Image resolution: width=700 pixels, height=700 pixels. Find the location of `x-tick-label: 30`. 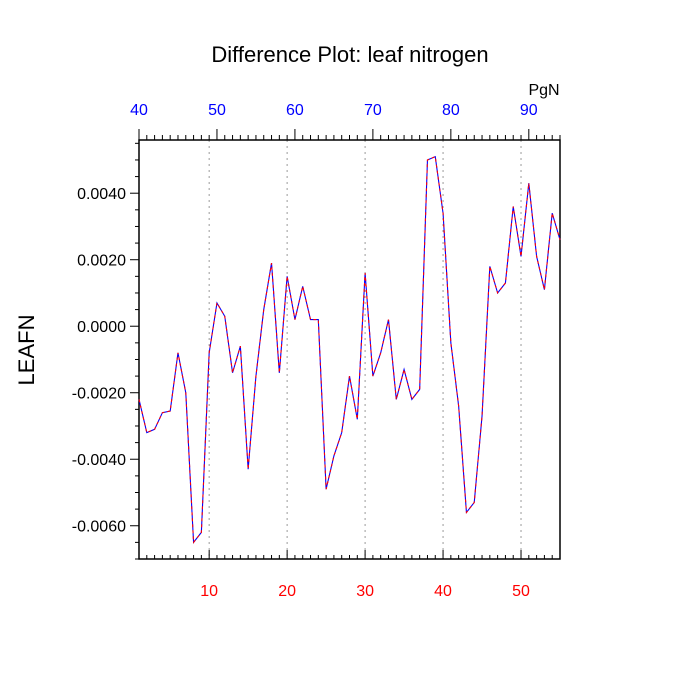

x-tick-label: 30 is located at coordinates (365, 591).